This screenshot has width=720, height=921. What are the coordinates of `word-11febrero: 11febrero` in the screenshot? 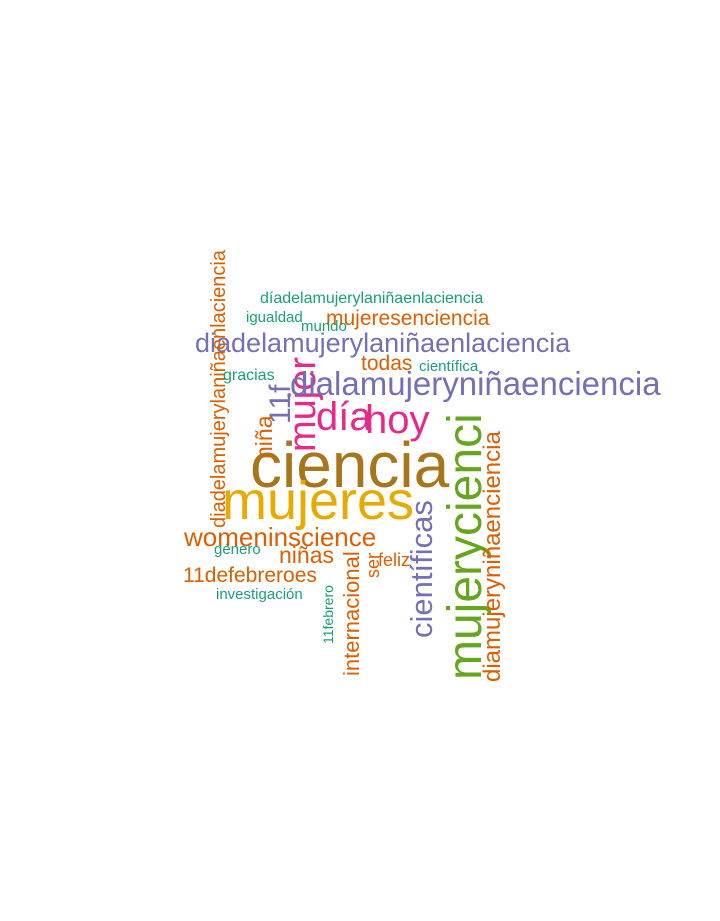 It's located at (328, 614).